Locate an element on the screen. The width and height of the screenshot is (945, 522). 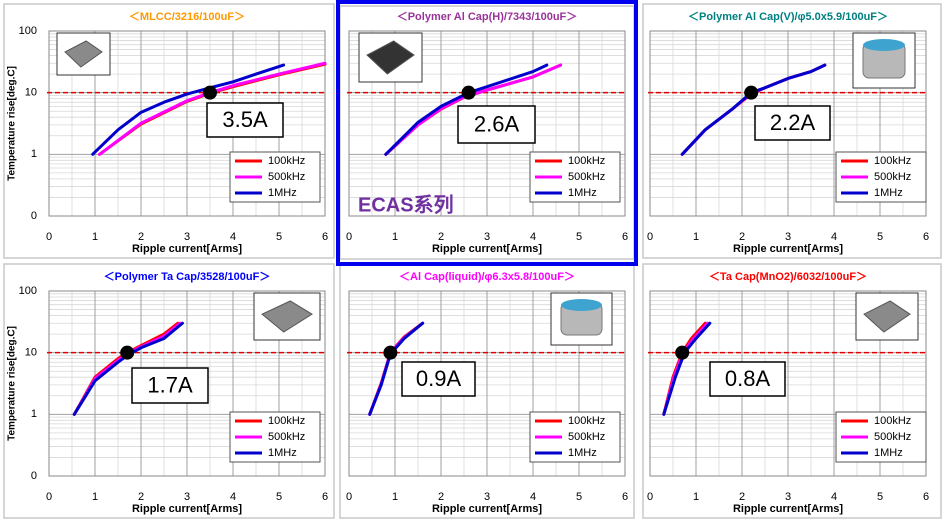
annotation: 0.9A is located at coordinates (439, 378).